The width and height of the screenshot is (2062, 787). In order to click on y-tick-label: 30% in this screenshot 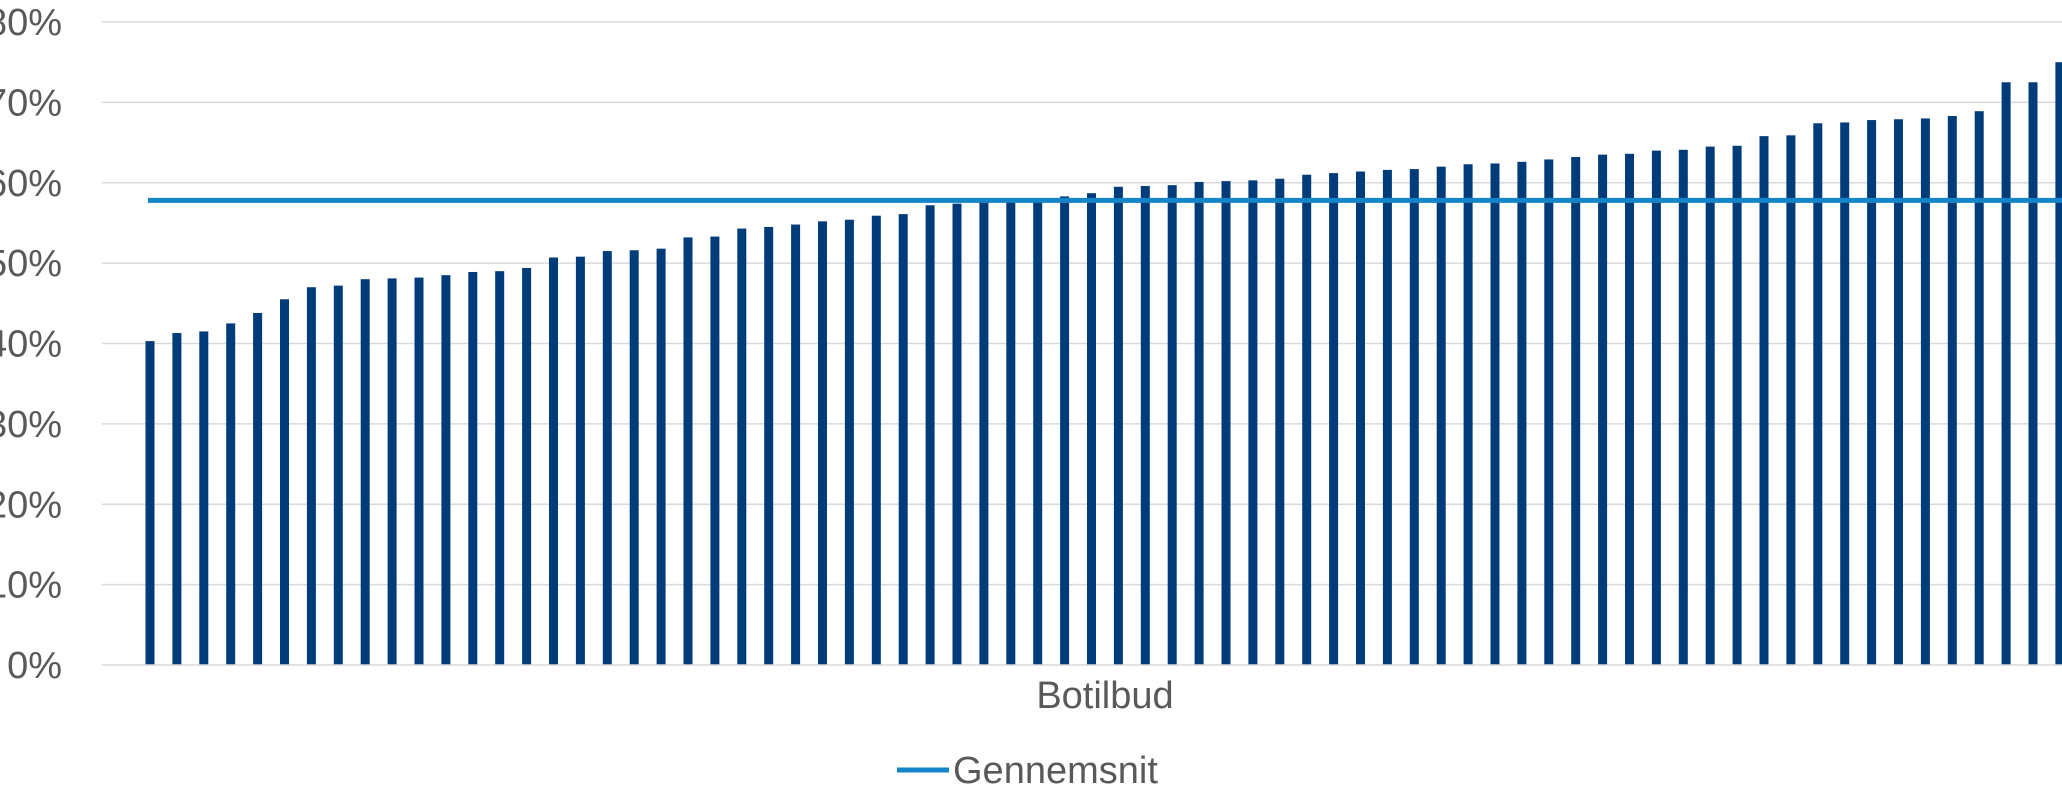, I will do `click(31, 425)`.